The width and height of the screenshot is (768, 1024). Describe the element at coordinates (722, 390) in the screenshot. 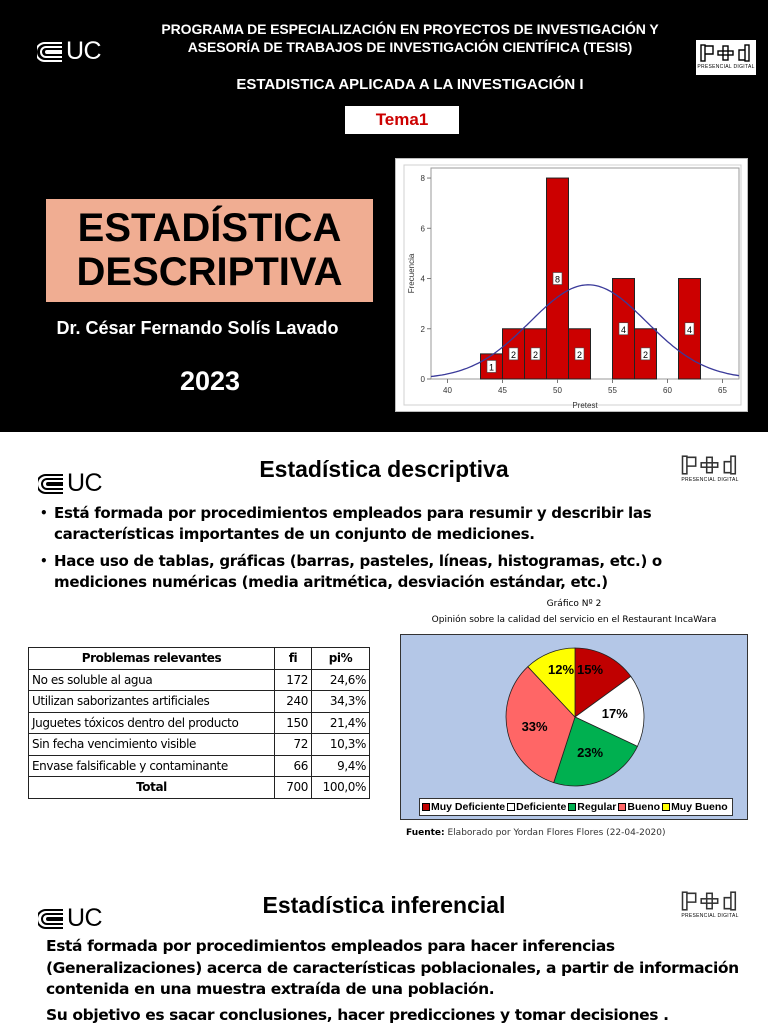

I see `x-tick-label: 65` at that location.